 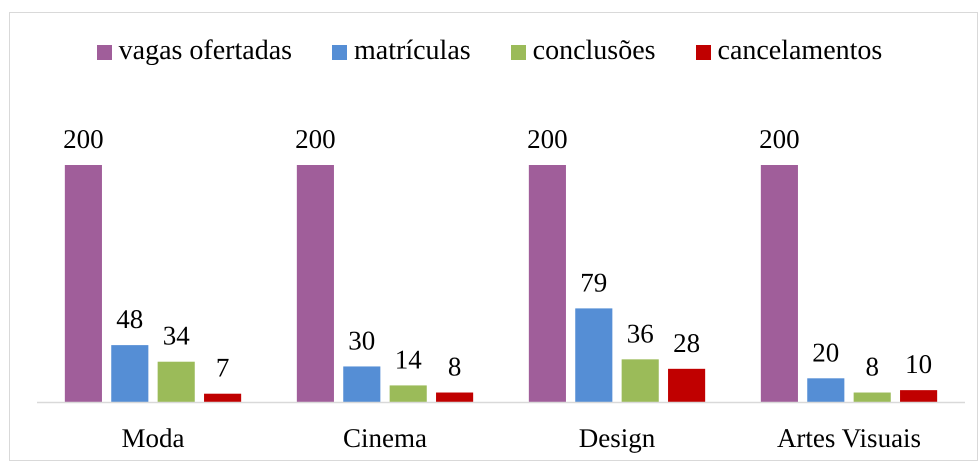 What do you see at coordinates (594, 50) in the screenshot?
I see `legend-label: conclusões` at bounding box center [594, 50].